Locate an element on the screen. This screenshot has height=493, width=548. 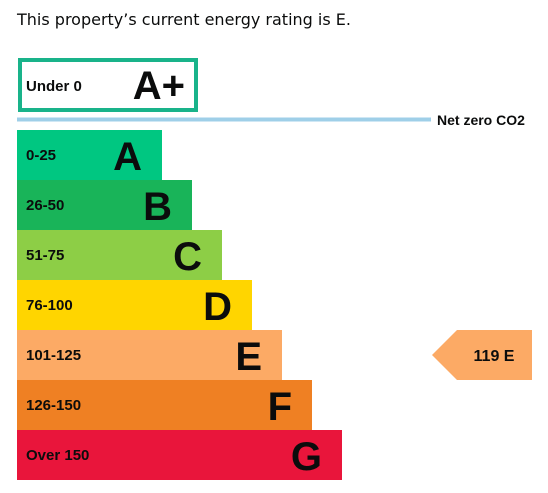
band-b-range: 26-50 is located at coordinates (45, 205).